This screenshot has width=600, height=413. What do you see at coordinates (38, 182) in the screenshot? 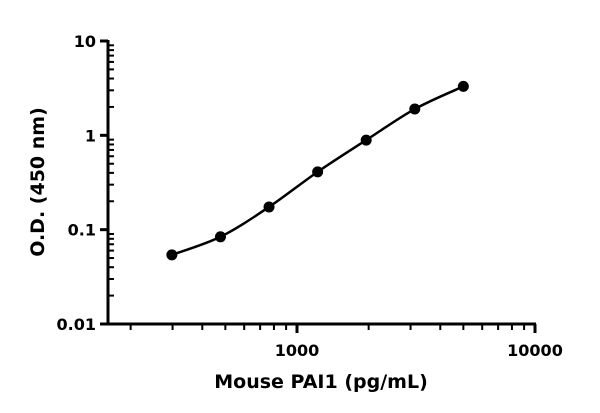
I see `y-axis-title: O.D. (450 nm)` at bounding box center [38, 182].